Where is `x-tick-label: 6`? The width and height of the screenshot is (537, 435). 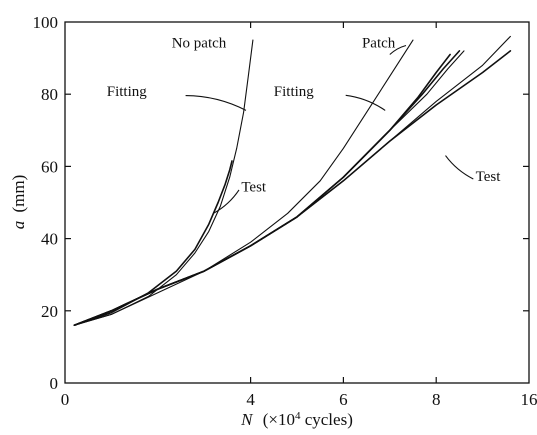 x-tick-label: 6 is located at coordinates (343, 399).